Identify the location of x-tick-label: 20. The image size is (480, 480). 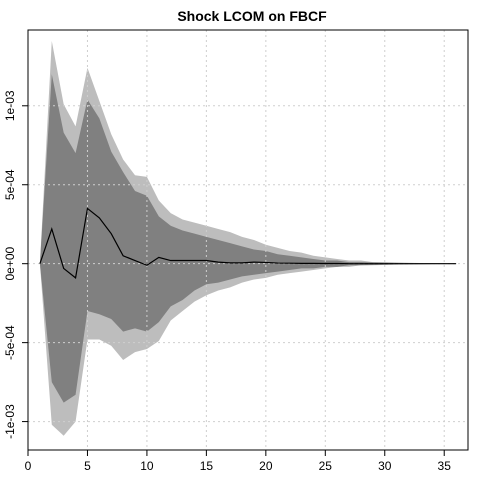
(266, 466).